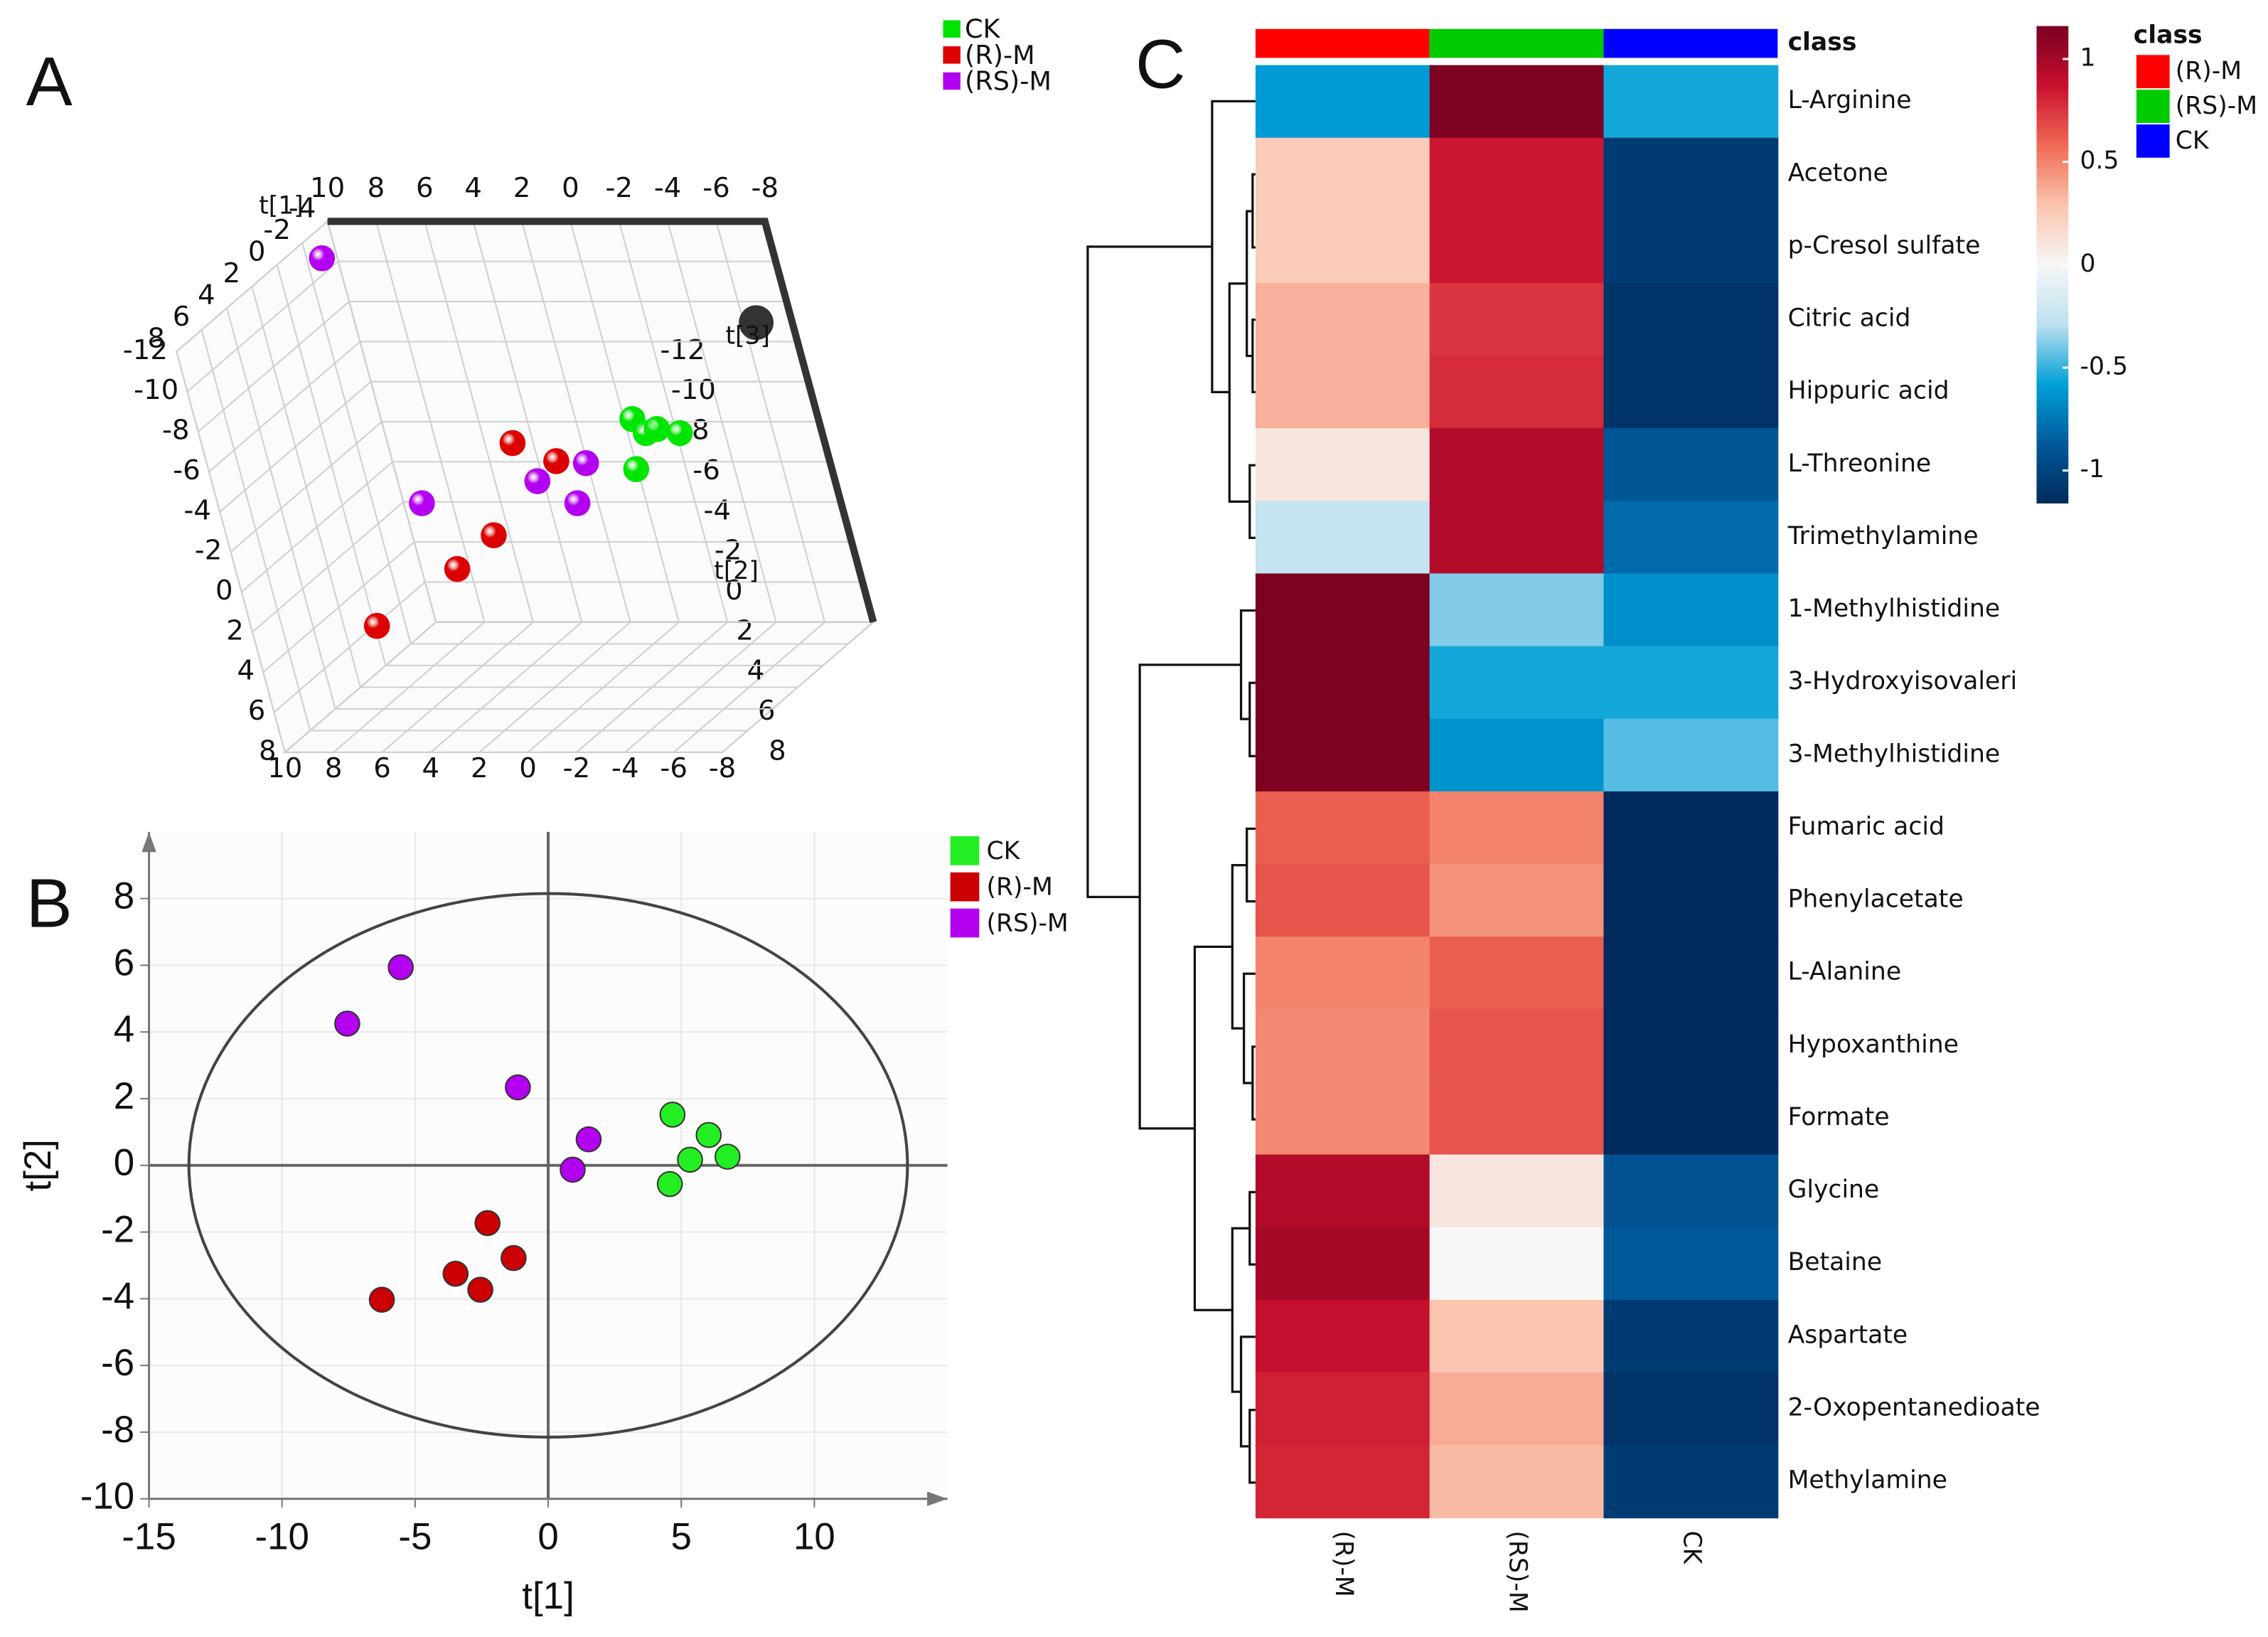  Describe the element at coordinates (2104, 367) in the screenshot. I see `colorbar-tick-label: -0.5` at that location.